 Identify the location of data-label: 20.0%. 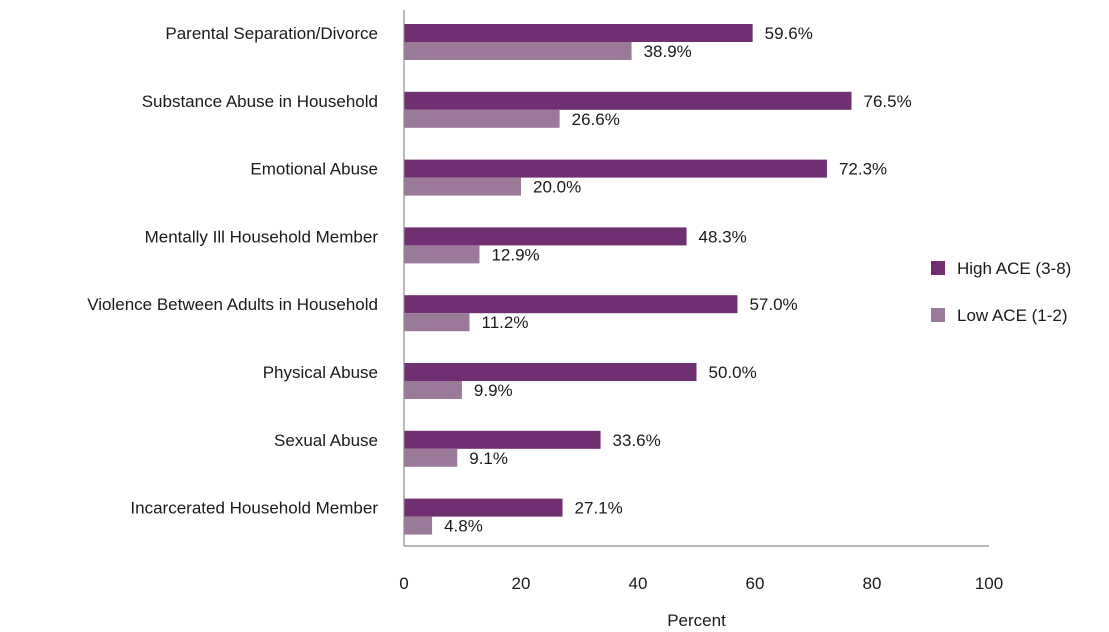
(557, 187).